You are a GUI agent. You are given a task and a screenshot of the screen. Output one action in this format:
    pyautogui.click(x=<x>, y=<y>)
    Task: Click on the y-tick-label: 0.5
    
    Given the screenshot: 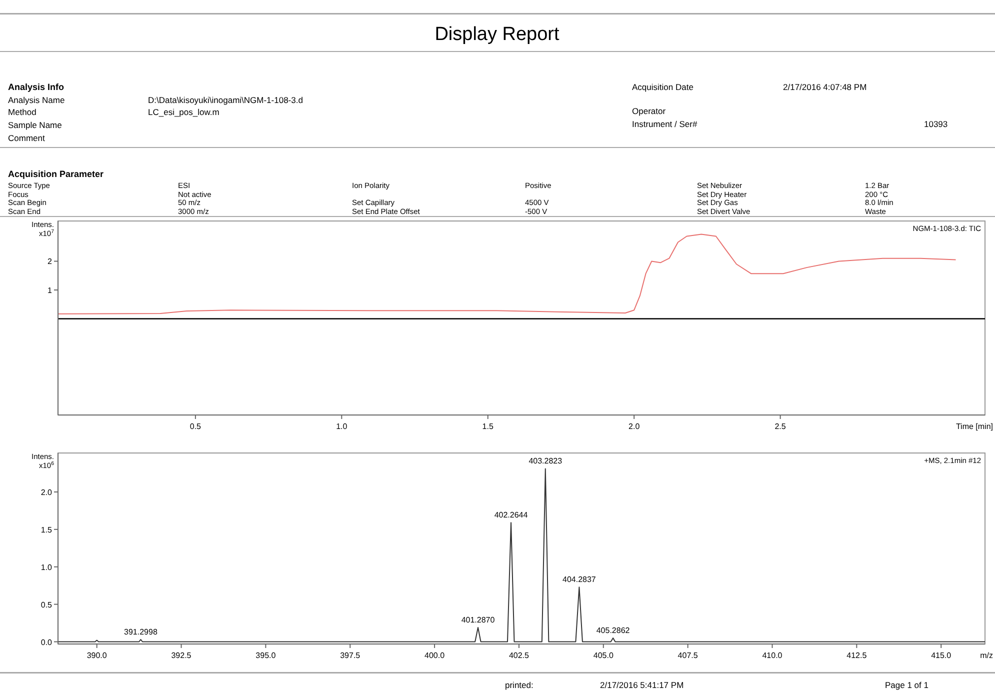 What is the action you would take?
    pyautogui.click(x=46, y=605)
    